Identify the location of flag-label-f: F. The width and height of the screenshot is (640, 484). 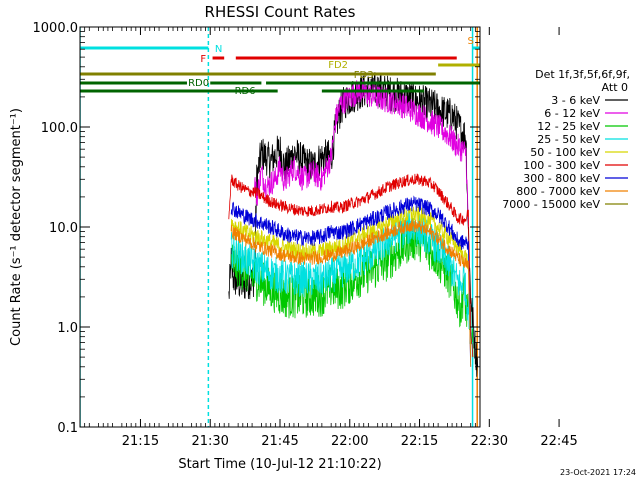
(203, 59).